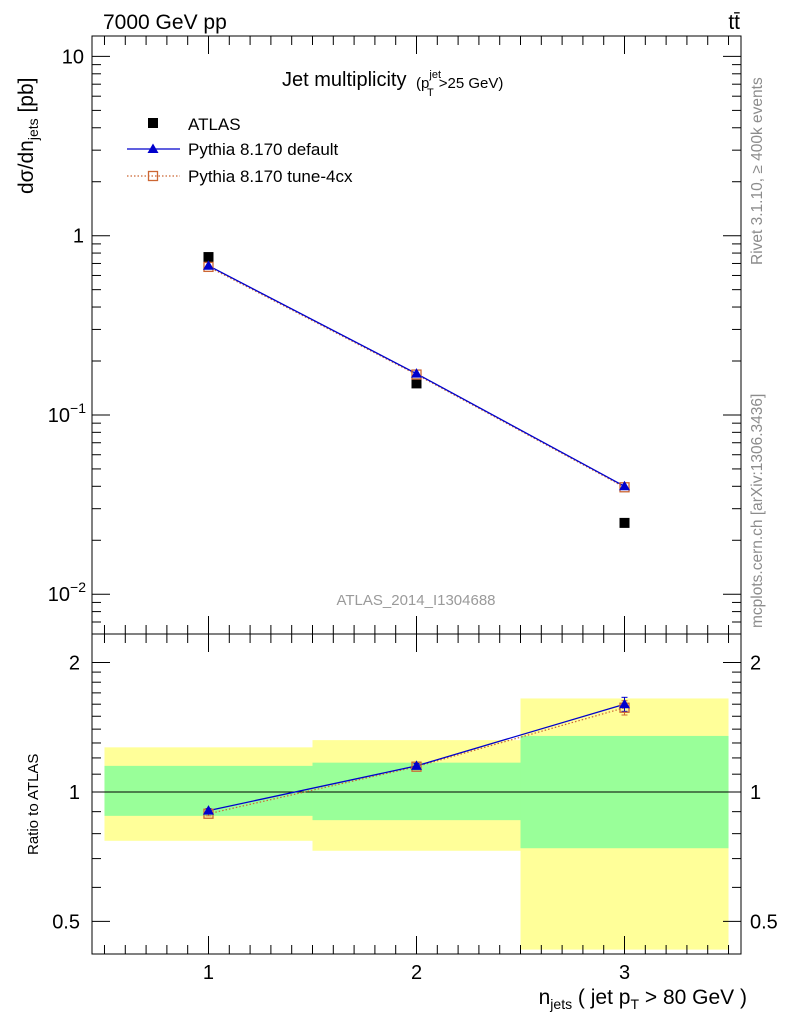  Describe the element at coordinates (28, 135) in the screenshot. I see `y-axis-label: dσ/dnjets [pb]` at that location.